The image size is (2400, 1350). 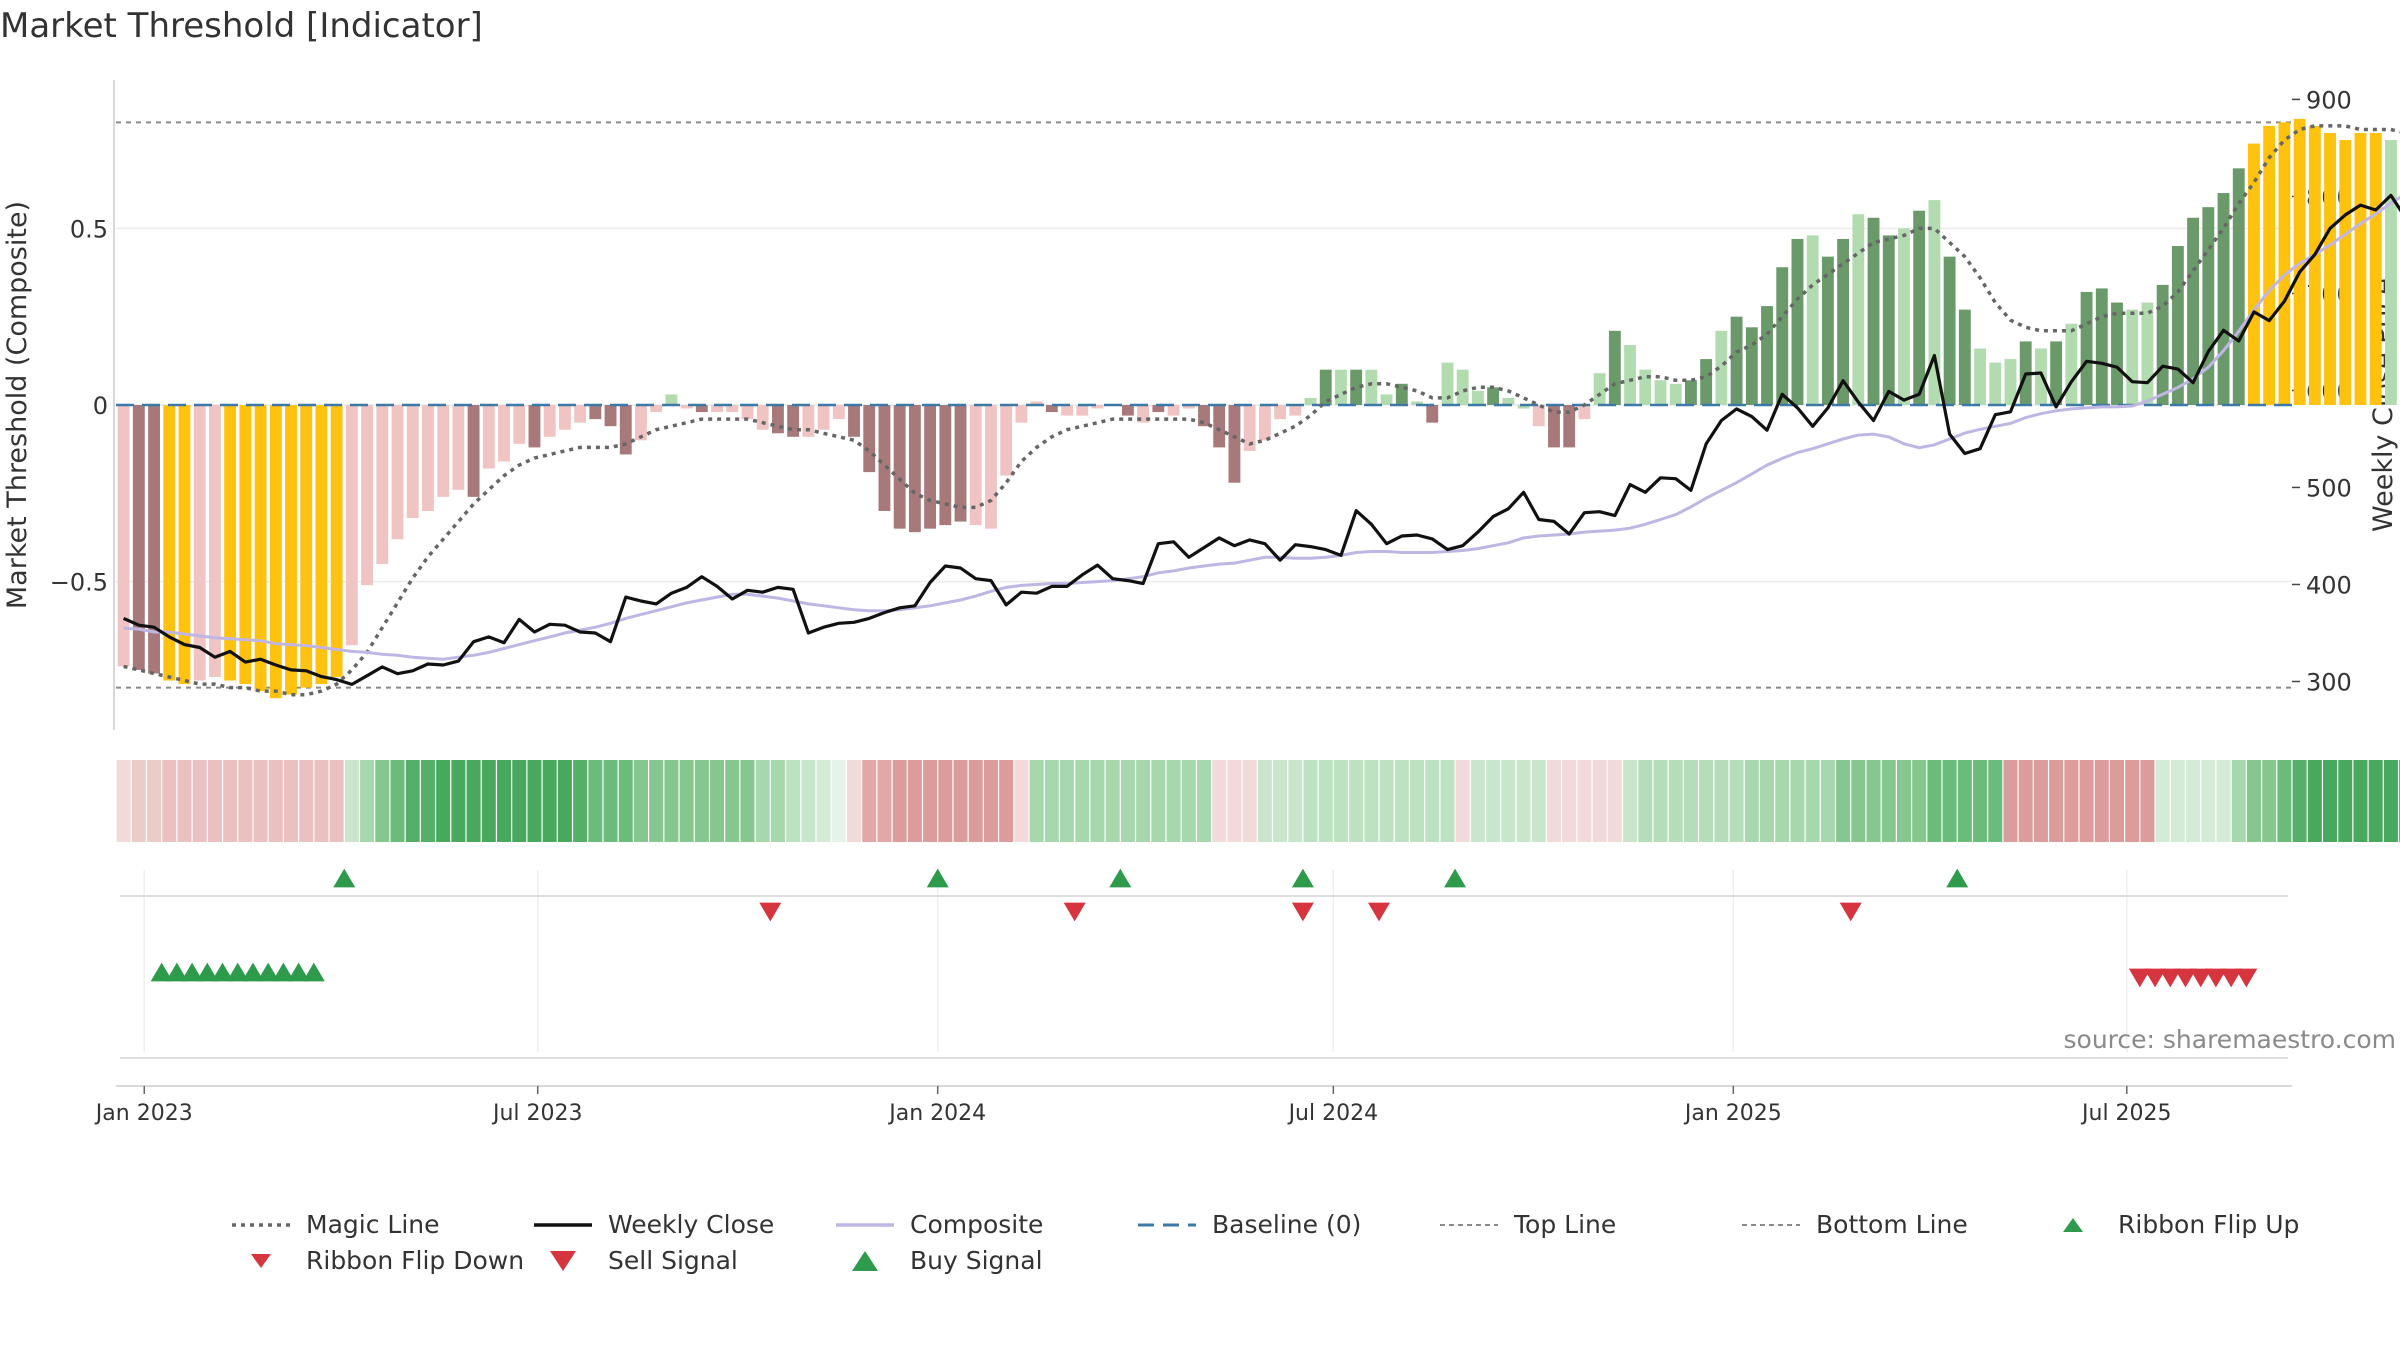 I want to click on right-tick-label: 400, so click(x=2329, y=585).